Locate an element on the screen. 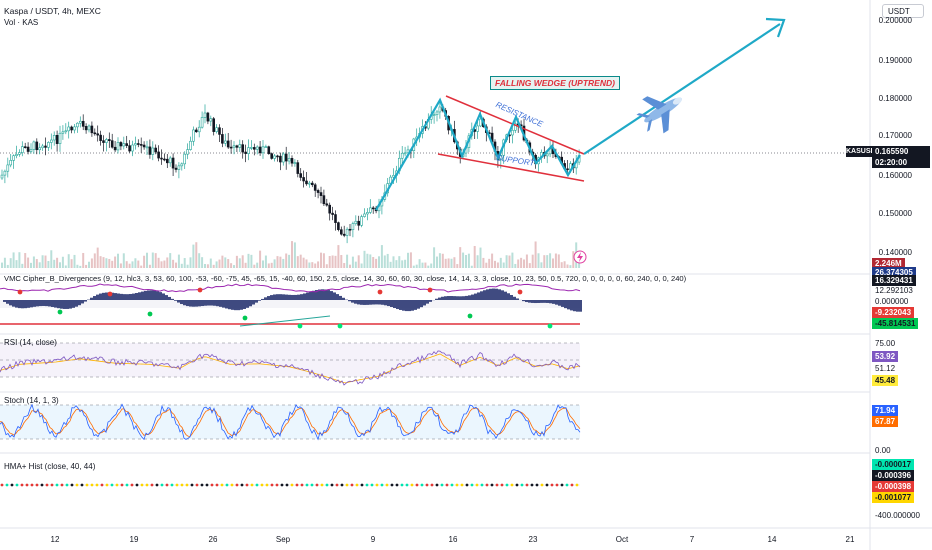 The height and width of the screenshot is (550, 932). falling-wedge-label: FALLING WEDGE (UPTREND) is located at coordinates (555, 83).